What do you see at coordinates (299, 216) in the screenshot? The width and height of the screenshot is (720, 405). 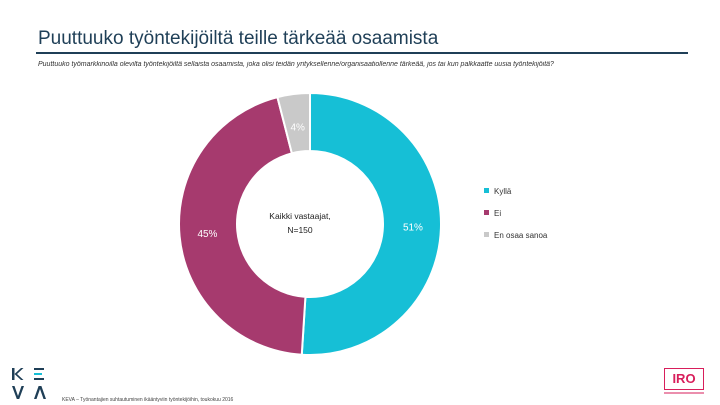 I see `center-label-line1: Kaikki vastaajat,` at bounding box center [299, 216].